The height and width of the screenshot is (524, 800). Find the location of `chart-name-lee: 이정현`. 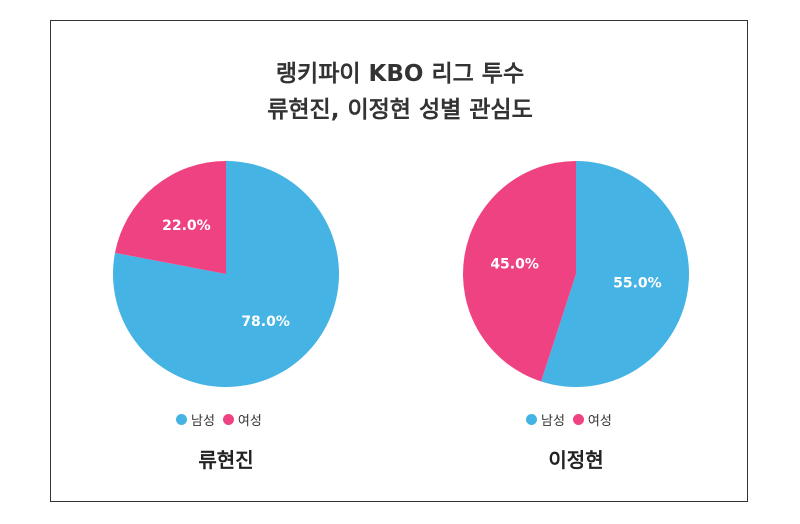

chart-name-lee: 이정현 is located at coordinates (576, 460).